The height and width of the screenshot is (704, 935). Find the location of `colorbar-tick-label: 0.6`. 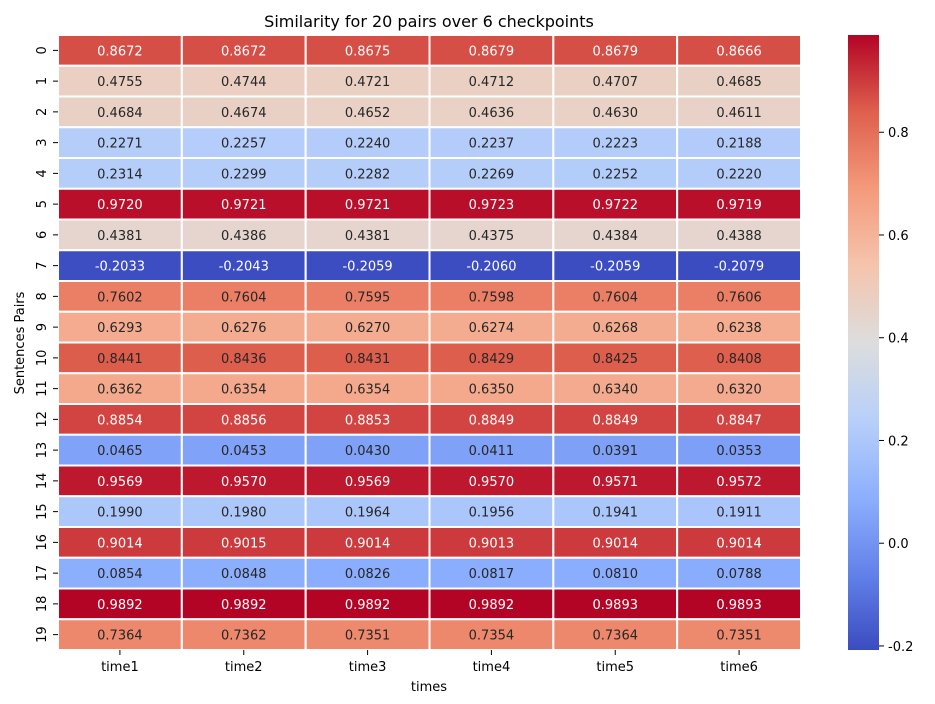

colorbar-tick-label: 0.6 is located at coordinates (898, 236).